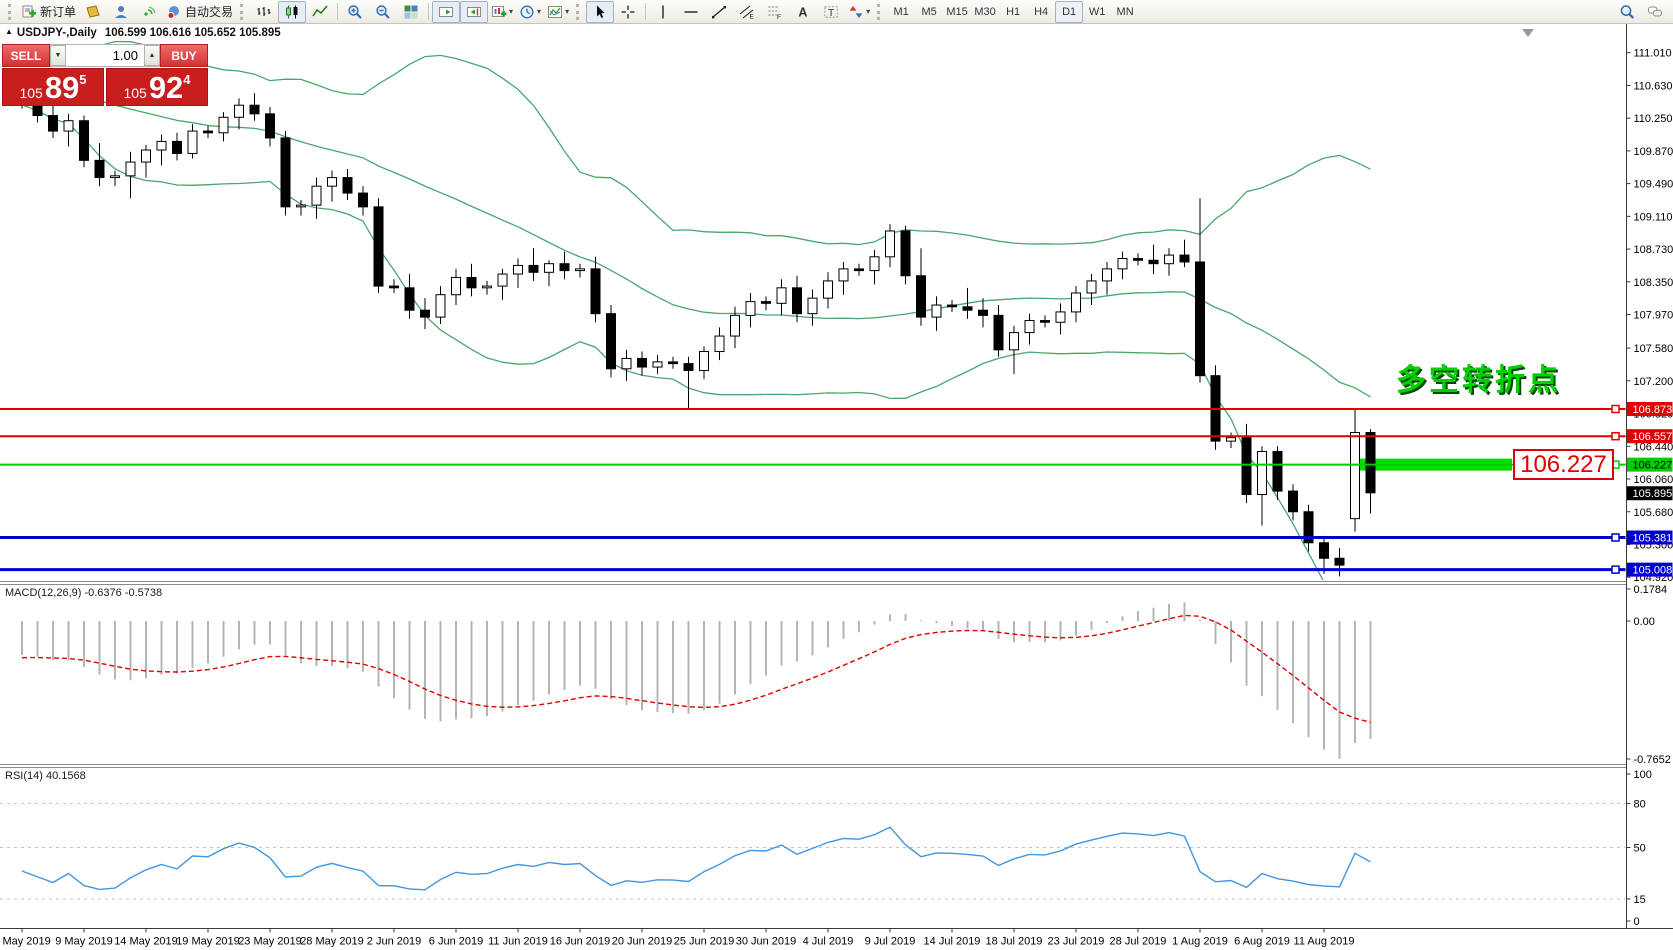 Image resolution: width=1673 pixels, height=950 pixels. Describe the element at coordinates (1653, 152) in the screenshot. I see `price-tick-label: 109.870` at that location.